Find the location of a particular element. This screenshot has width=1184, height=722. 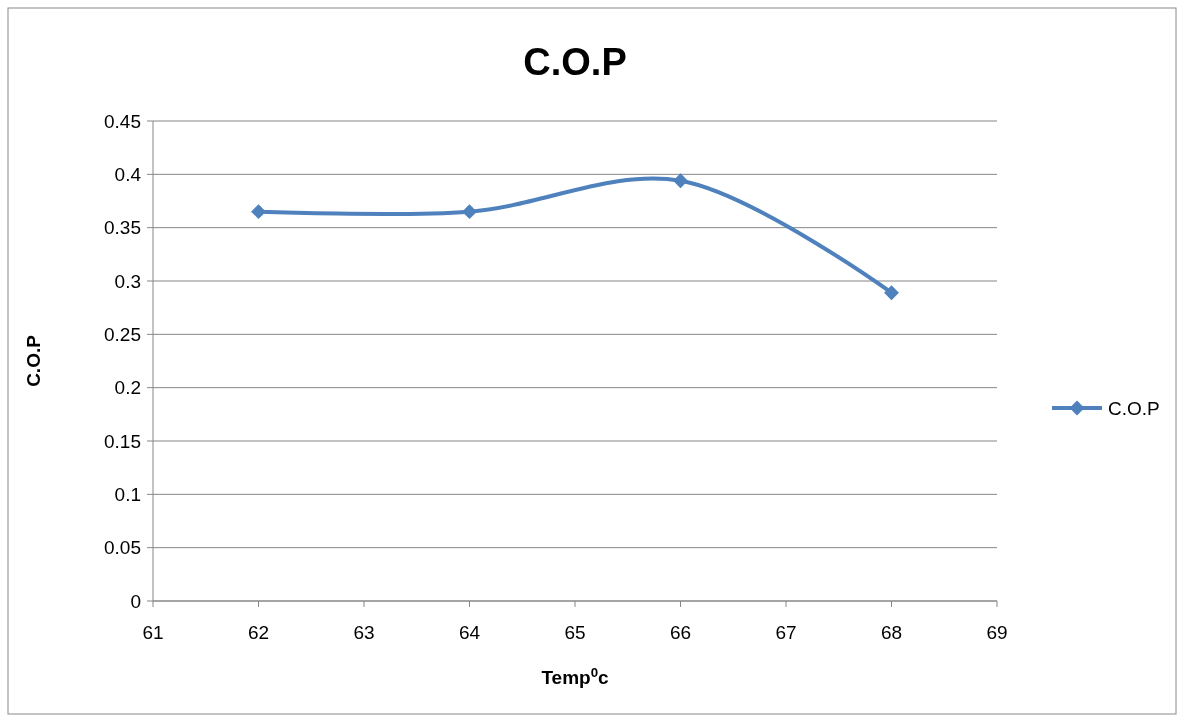

y-tick-label: 0.45 is located at coordinates (122, 121).